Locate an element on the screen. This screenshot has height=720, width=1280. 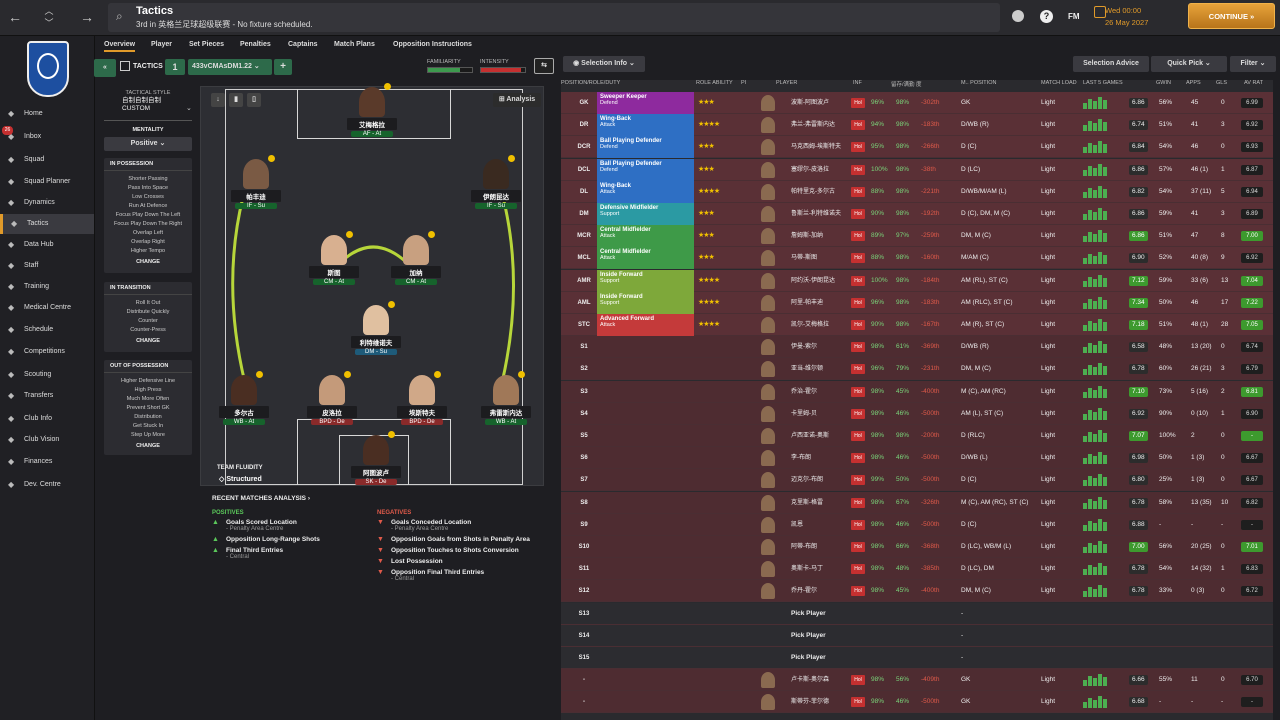
add-tactic-button: + is located at coordinates (283, 67).